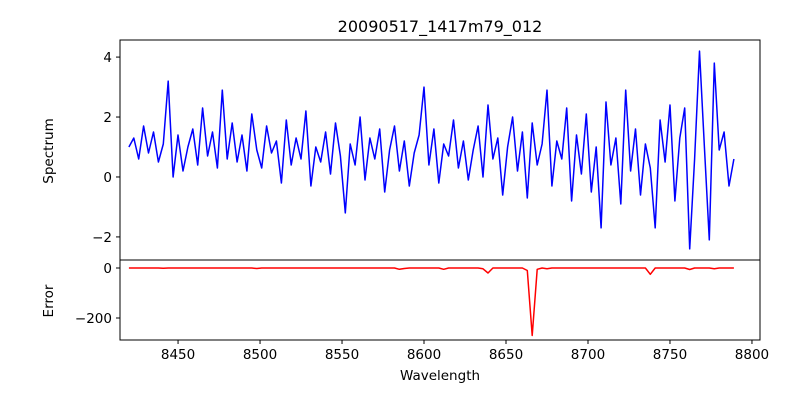 Image resolution: width=800 pixels, height=400 pixels. I want to click on y-axis-label-error: Error, so click(49, 300).